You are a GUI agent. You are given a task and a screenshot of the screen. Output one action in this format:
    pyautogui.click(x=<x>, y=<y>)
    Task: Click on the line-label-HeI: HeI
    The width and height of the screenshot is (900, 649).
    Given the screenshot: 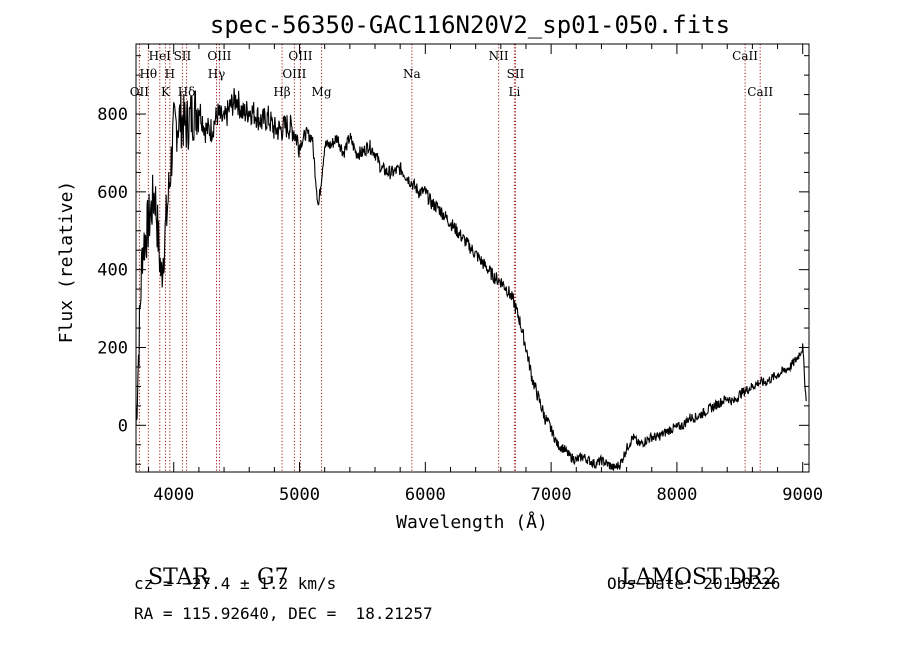 What is the action you would take?
    pyautogui.click(x=160, y=56)
    